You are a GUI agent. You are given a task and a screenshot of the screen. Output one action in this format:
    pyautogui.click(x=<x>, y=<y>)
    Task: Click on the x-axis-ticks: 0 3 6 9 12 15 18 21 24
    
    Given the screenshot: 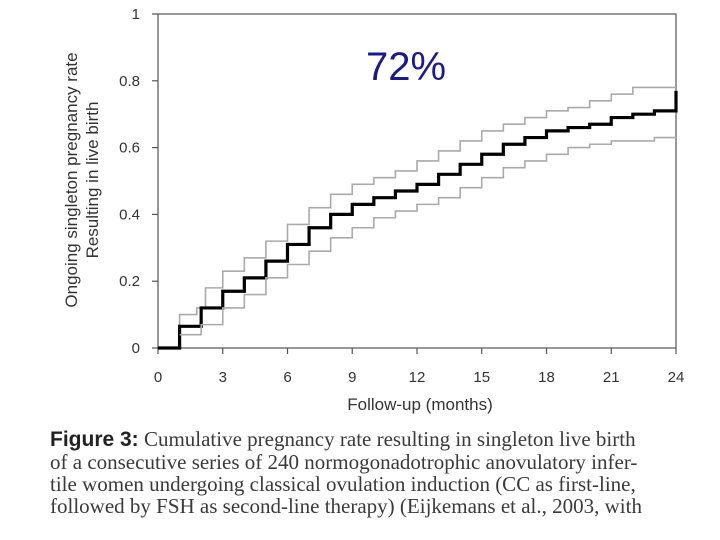 What is the action you would take?
    pyautogui.click(x=419, y=367)
    